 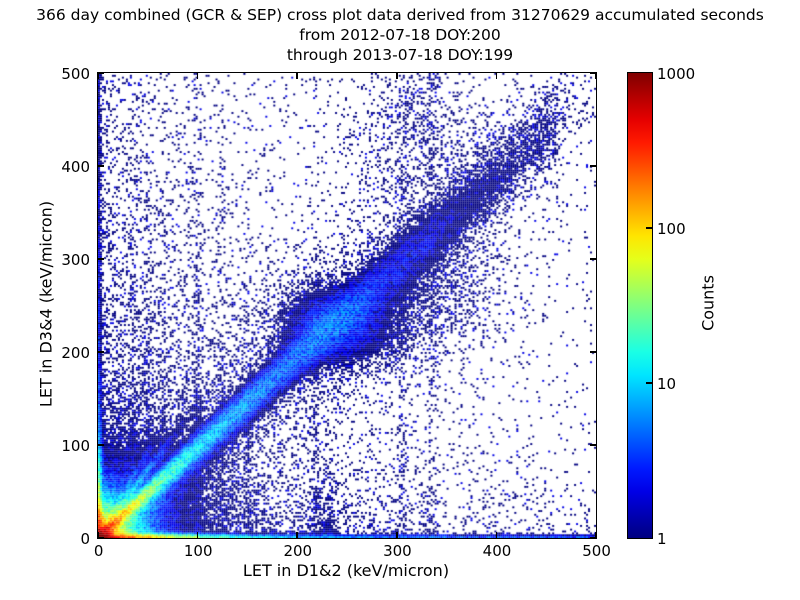 I want to click on x-tick-label: 100, so click(x=198, y=551).